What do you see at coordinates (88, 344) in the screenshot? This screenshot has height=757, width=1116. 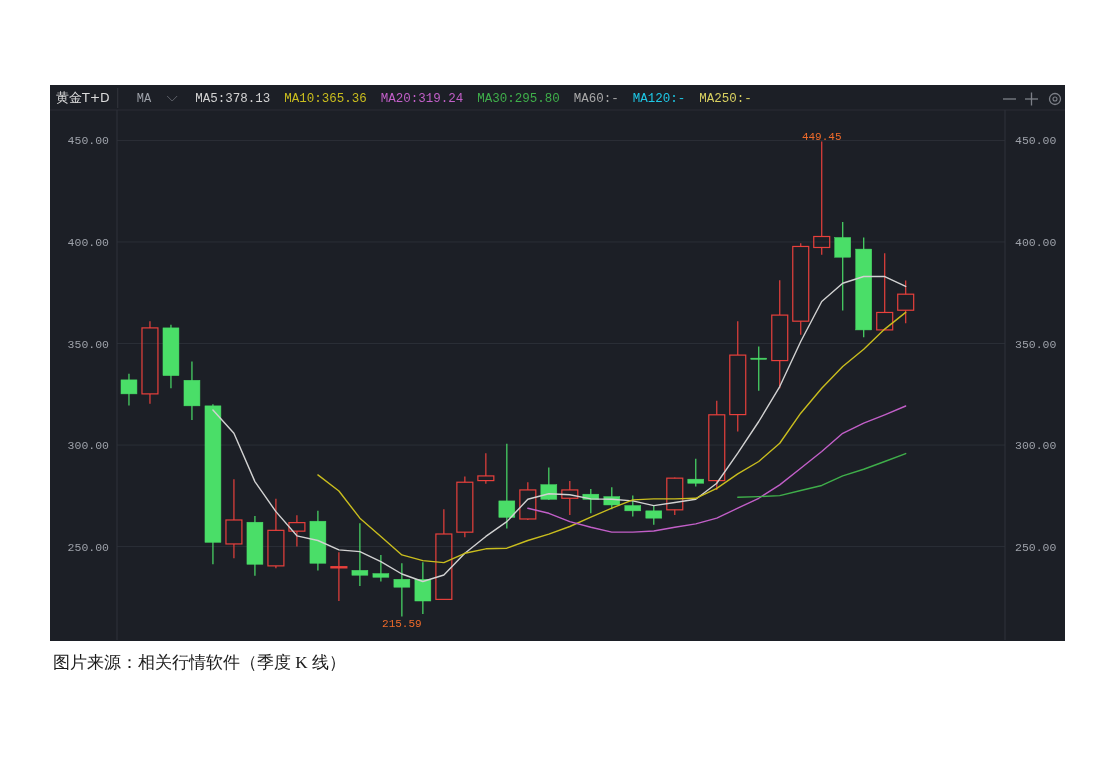 I see `y-tick-label: 350.00` at bounding box center [88, 344].